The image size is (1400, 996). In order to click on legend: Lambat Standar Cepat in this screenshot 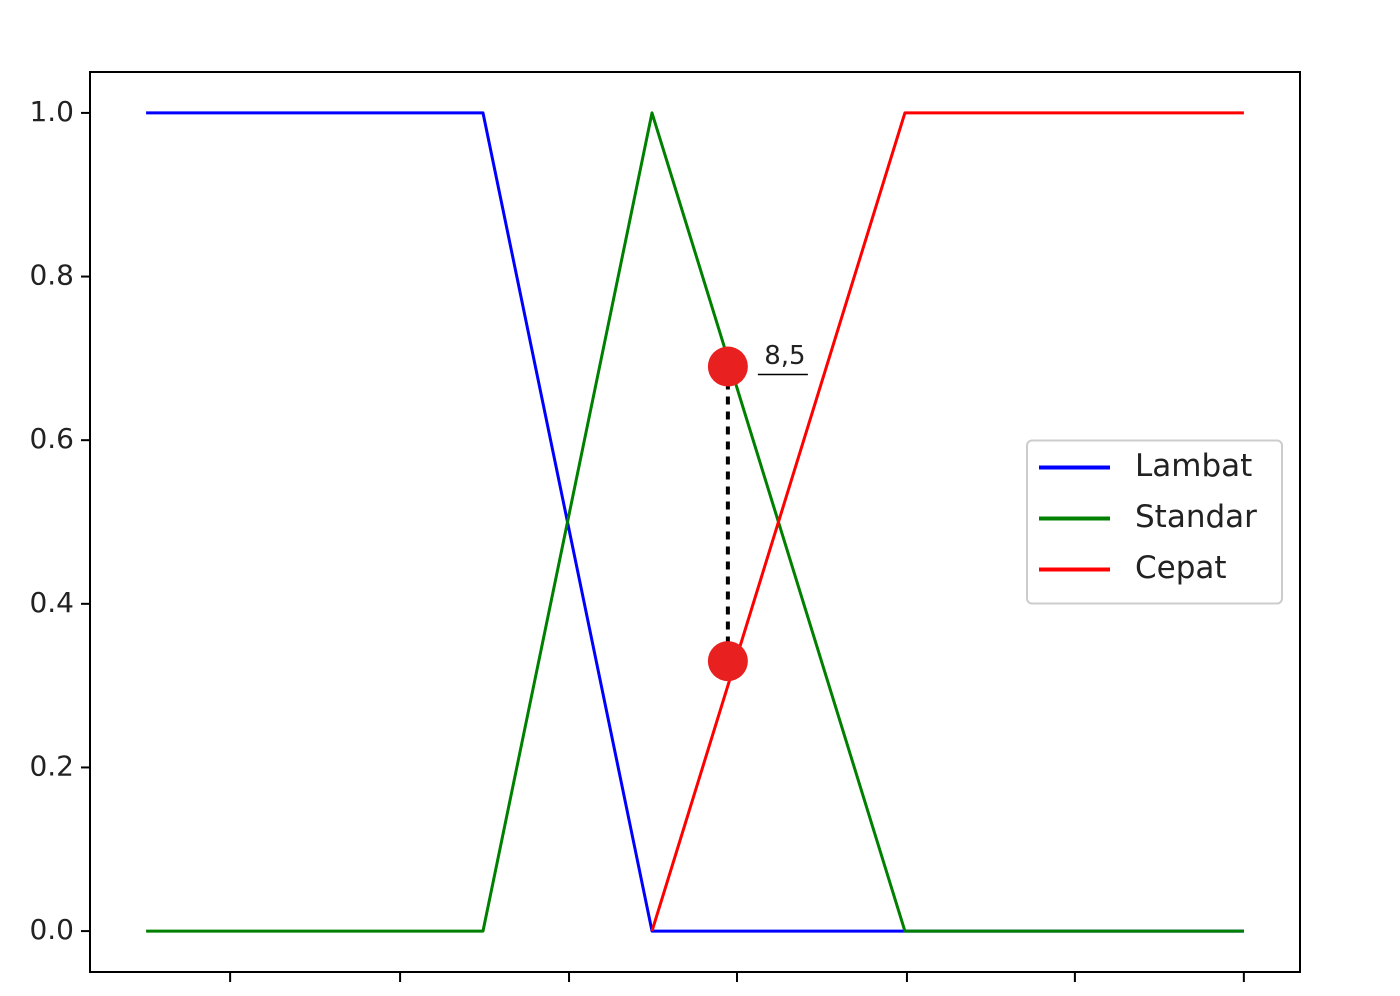, I will do `click(1154, 522)`.